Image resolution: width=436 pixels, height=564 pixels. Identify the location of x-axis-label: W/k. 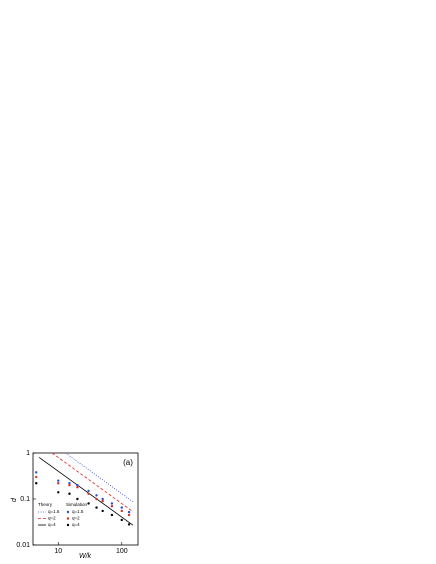
(85, 556).